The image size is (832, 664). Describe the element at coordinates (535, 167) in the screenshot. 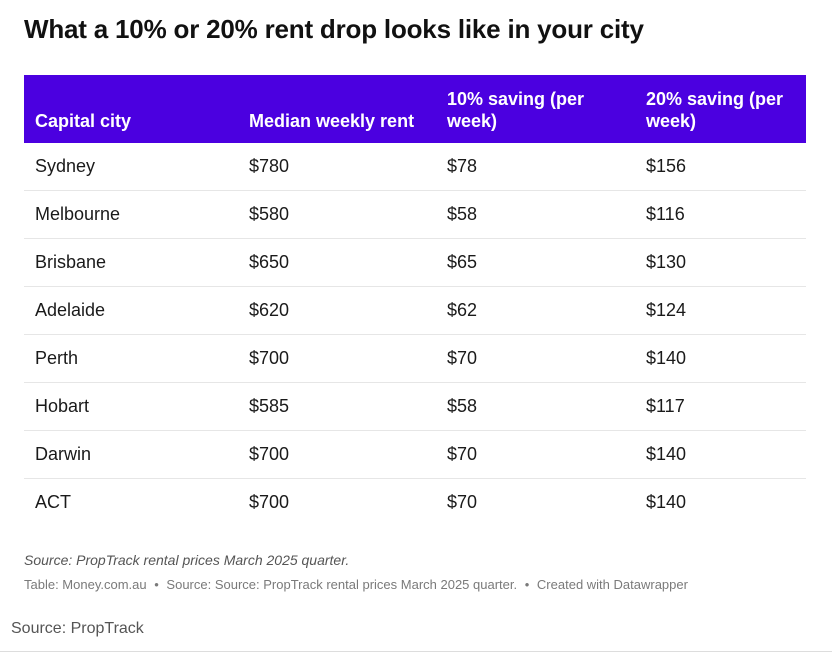

I see `value-cell: $78` at that location.